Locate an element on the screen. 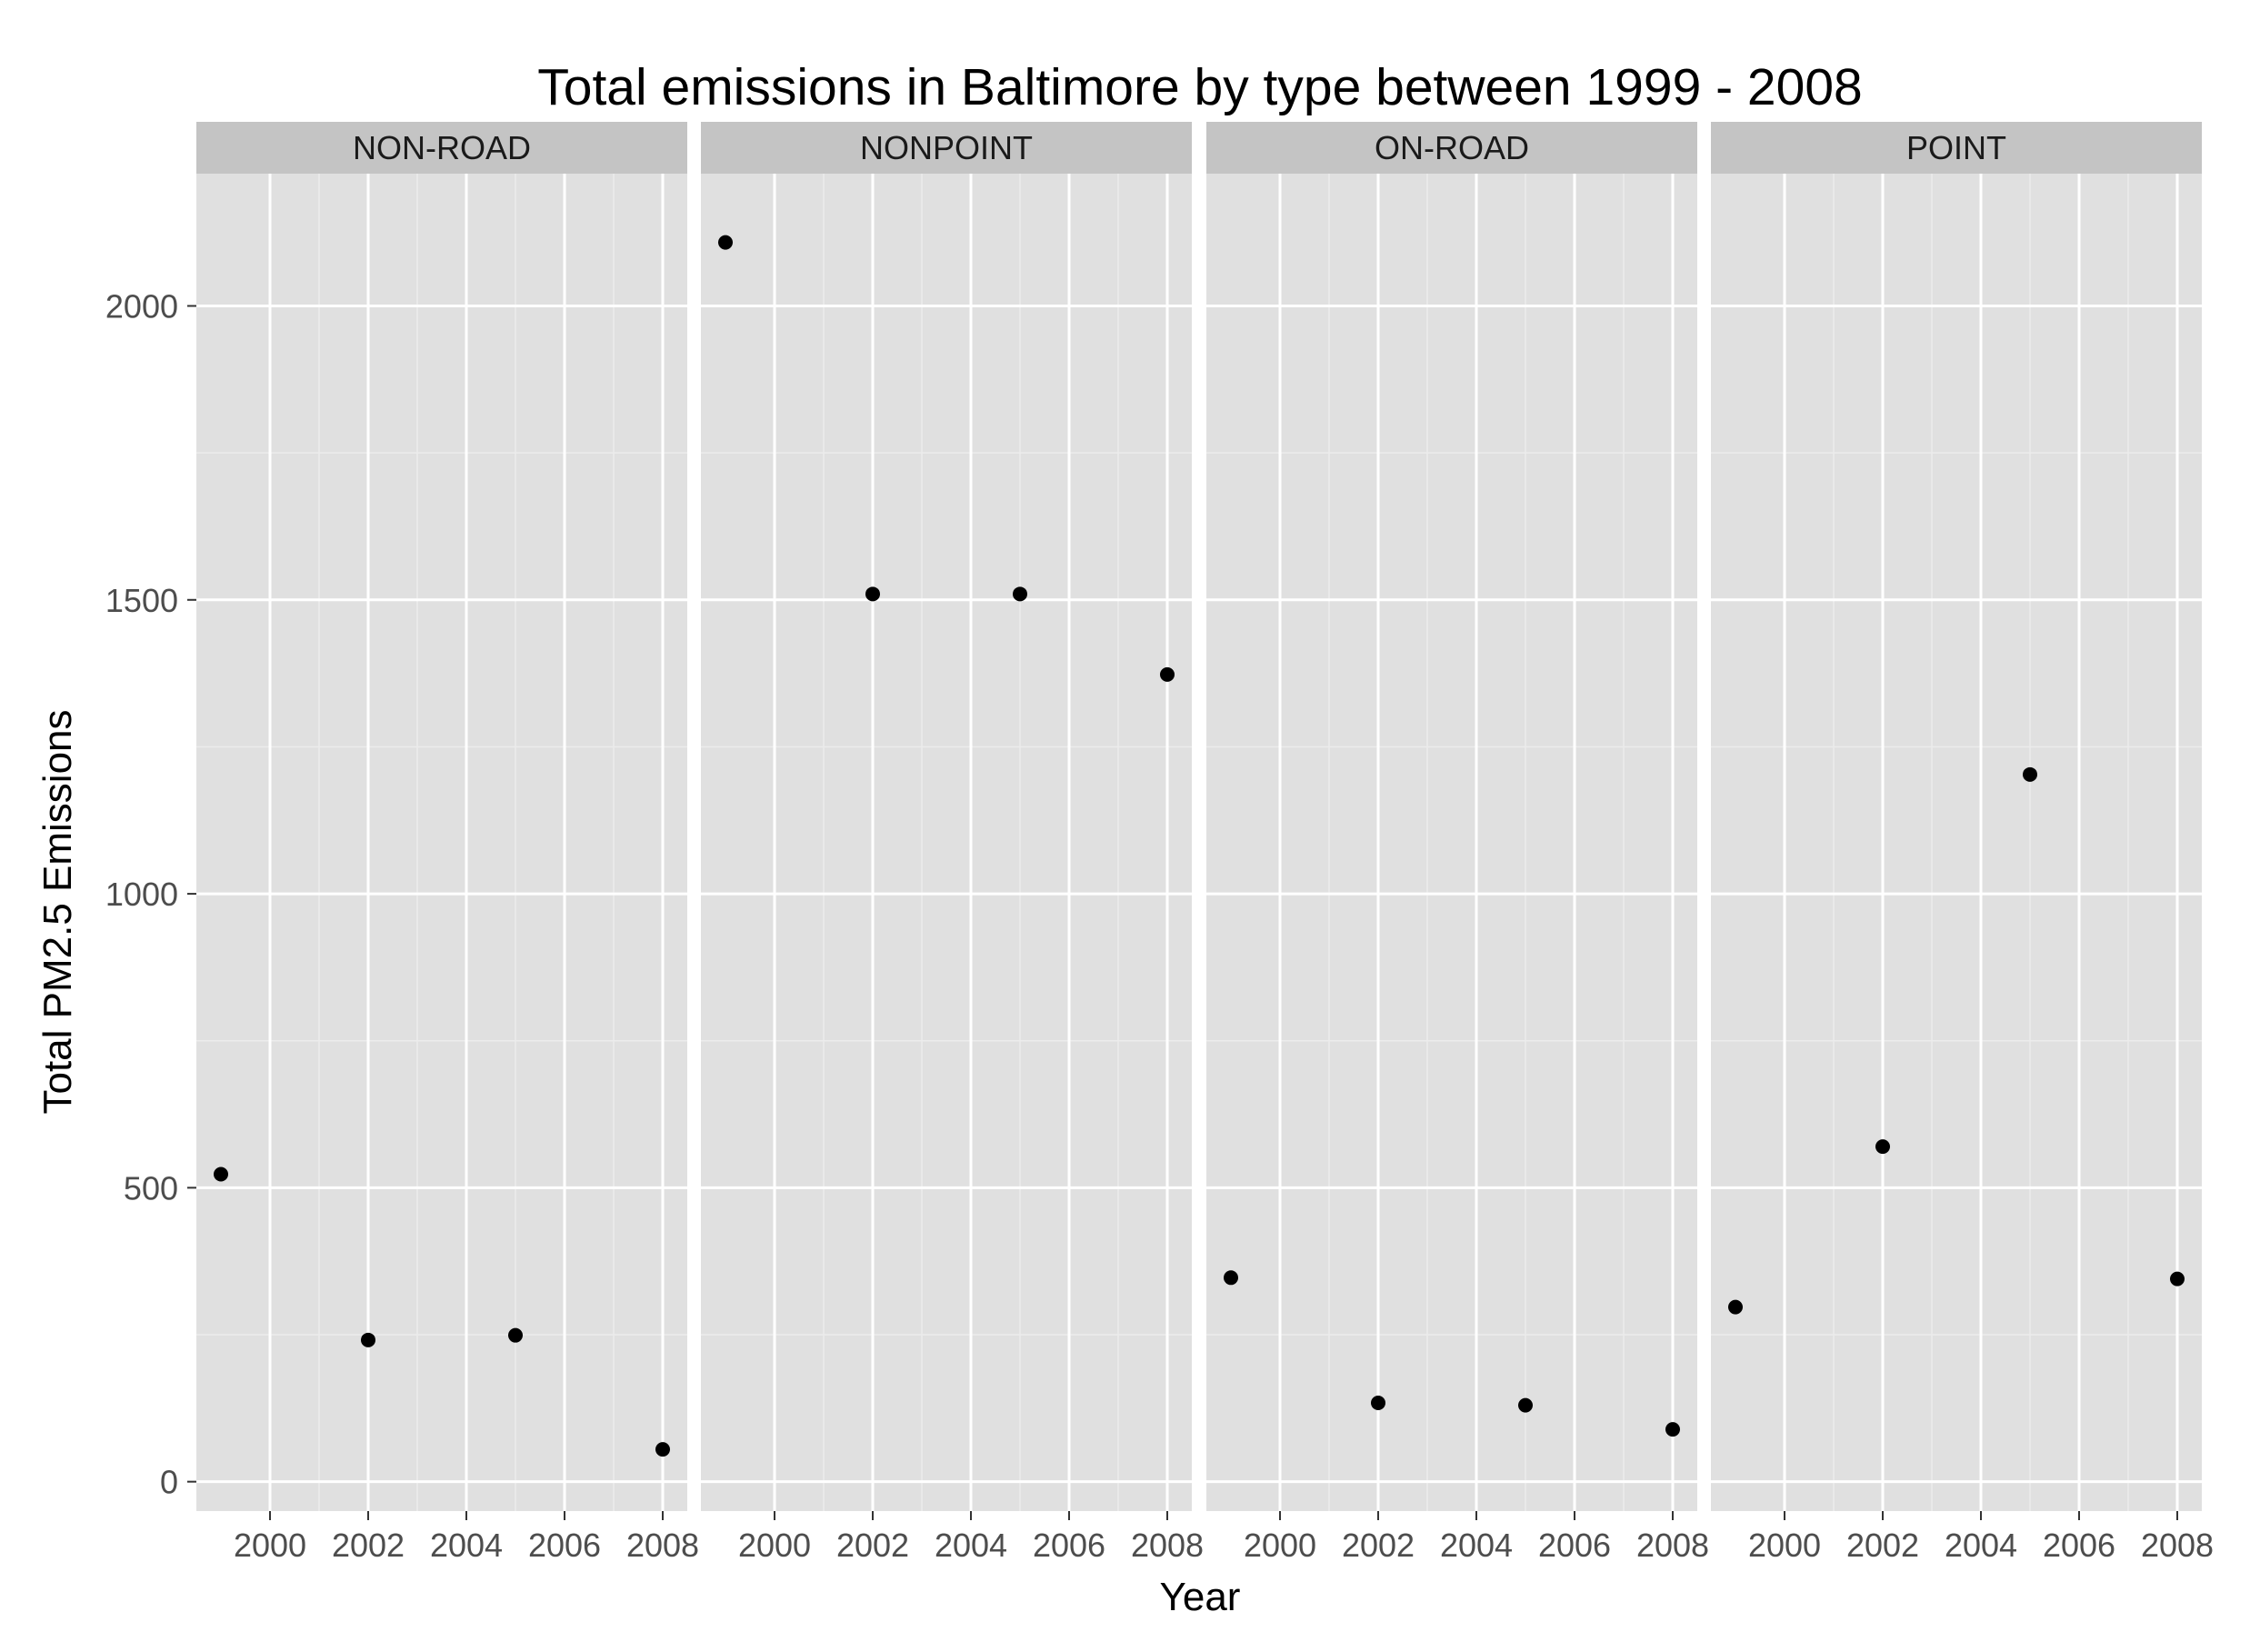 The height and width of the screenshot is (1652, 2250). y-axis-title: Total PM2.5 Emissions is located at coordinates (58, 912).